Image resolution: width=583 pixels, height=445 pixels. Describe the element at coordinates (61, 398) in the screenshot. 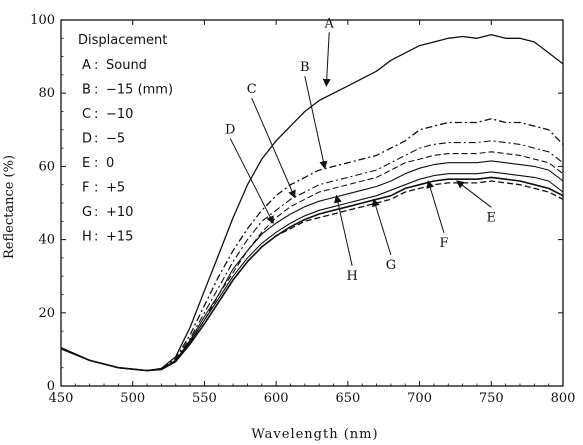

I see `x-tick-label: 450` at that location.